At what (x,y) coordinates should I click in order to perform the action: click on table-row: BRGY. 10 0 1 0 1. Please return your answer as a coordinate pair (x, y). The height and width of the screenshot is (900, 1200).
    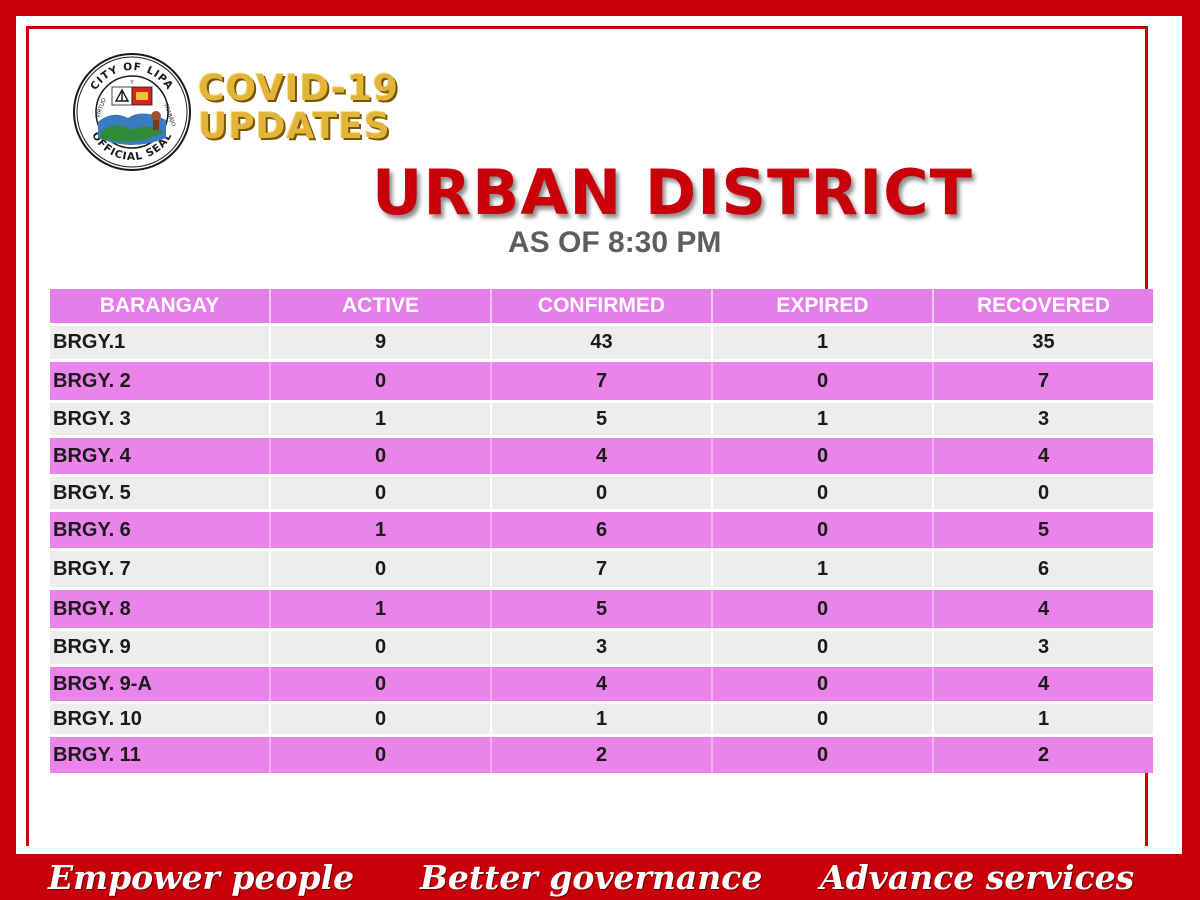
    Looking at the image, I should click on (601, 719).